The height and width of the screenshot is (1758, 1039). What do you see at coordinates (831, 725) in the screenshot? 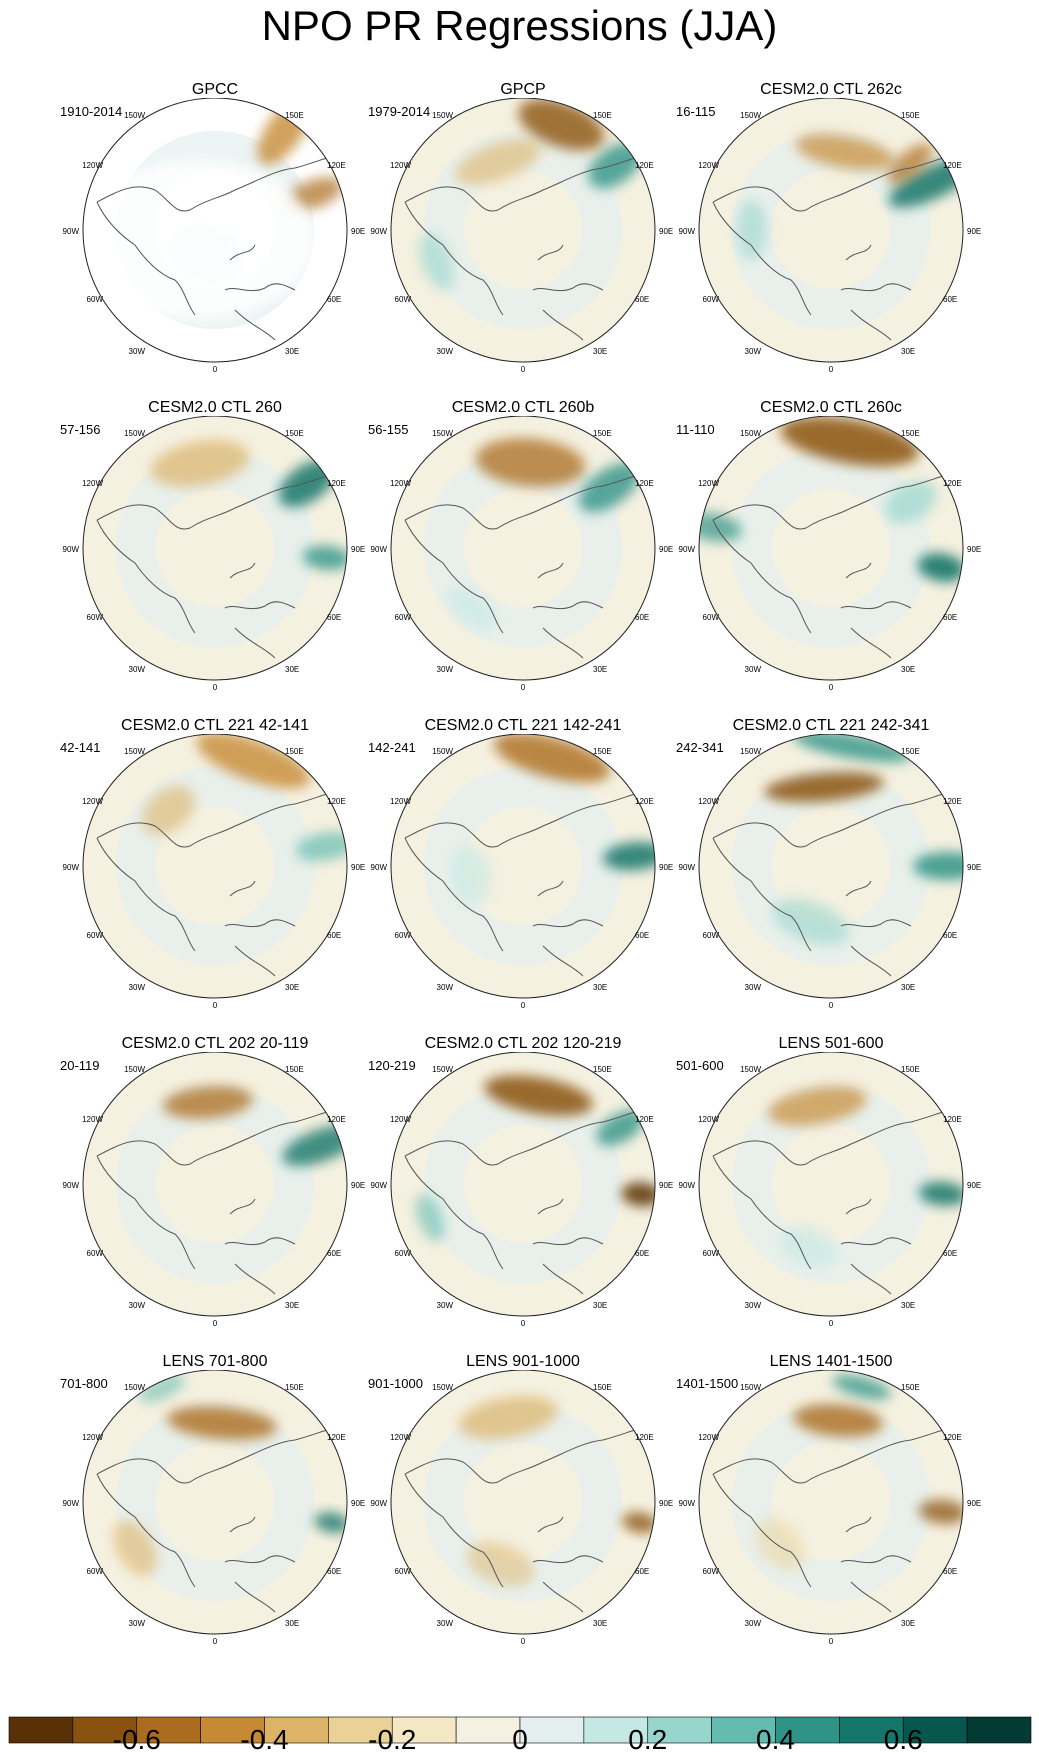
I see `panel-title: CESM2.0 CTL 221 242-341` at bounding box center [831, 725].